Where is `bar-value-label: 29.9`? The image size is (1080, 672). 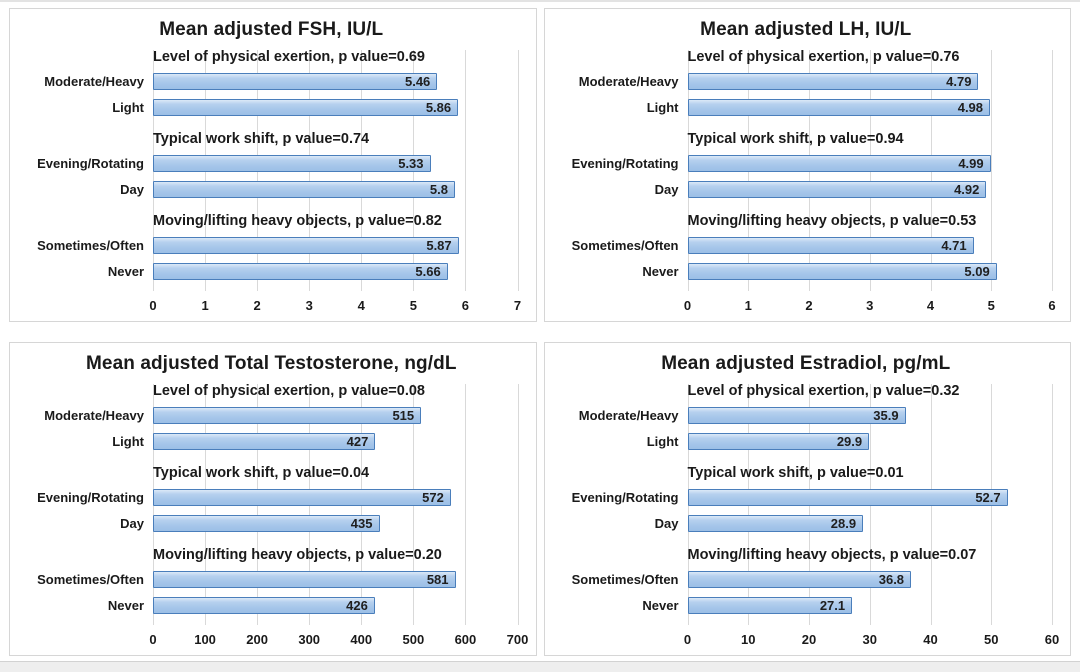
bar-value-label: 29.9 is located at coordinates (849, 441).